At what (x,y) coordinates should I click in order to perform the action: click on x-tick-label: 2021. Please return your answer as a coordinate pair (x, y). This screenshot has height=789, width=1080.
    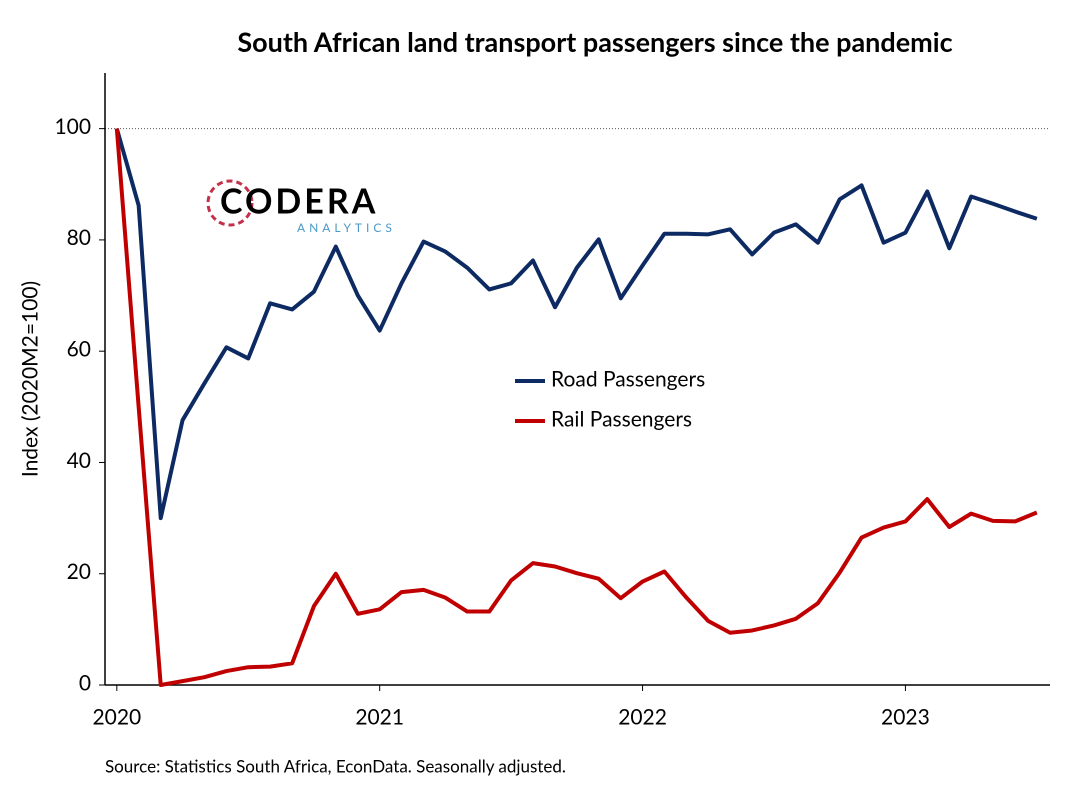
    Looking at the image, I should click on (379, 716).